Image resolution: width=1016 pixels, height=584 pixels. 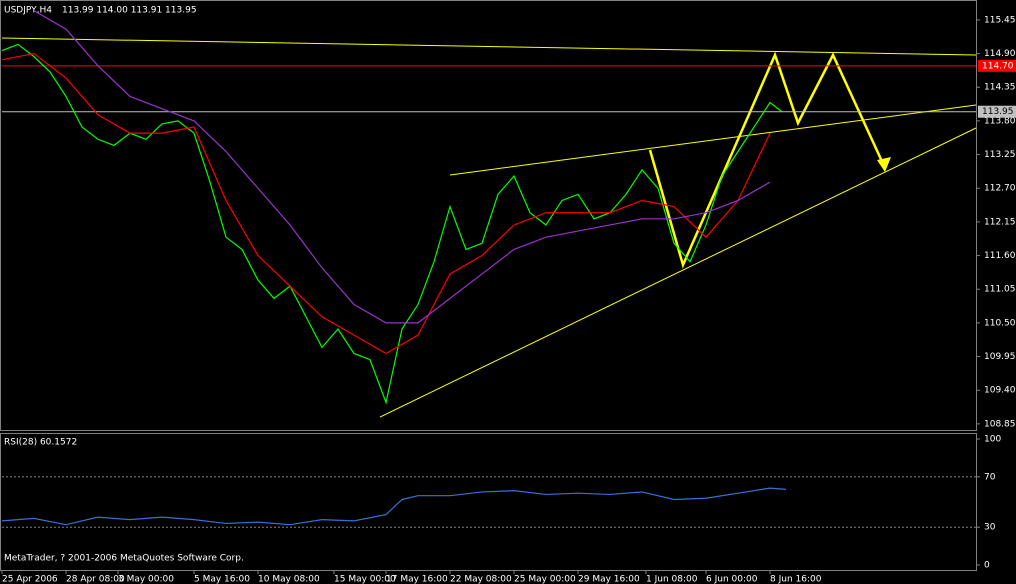 What do you see at coordinates (672, 579) in the screenshot?
I see `x-tick-label: 1 Jun 08:00` at bounding box center [672, 579].